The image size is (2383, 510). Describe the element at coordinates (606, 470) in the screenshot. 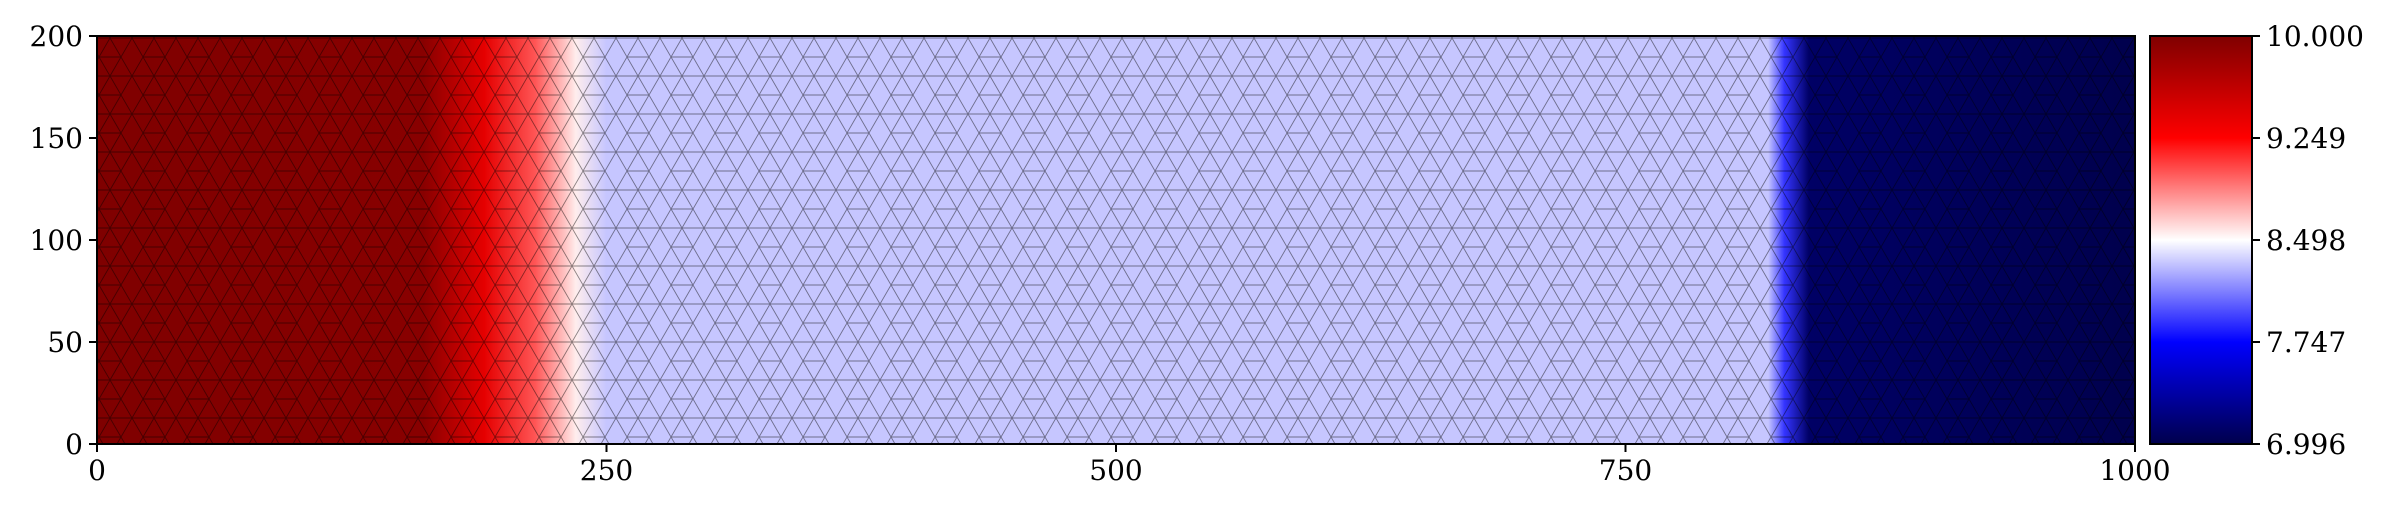

I see `x-tick-label: 250` at that location.